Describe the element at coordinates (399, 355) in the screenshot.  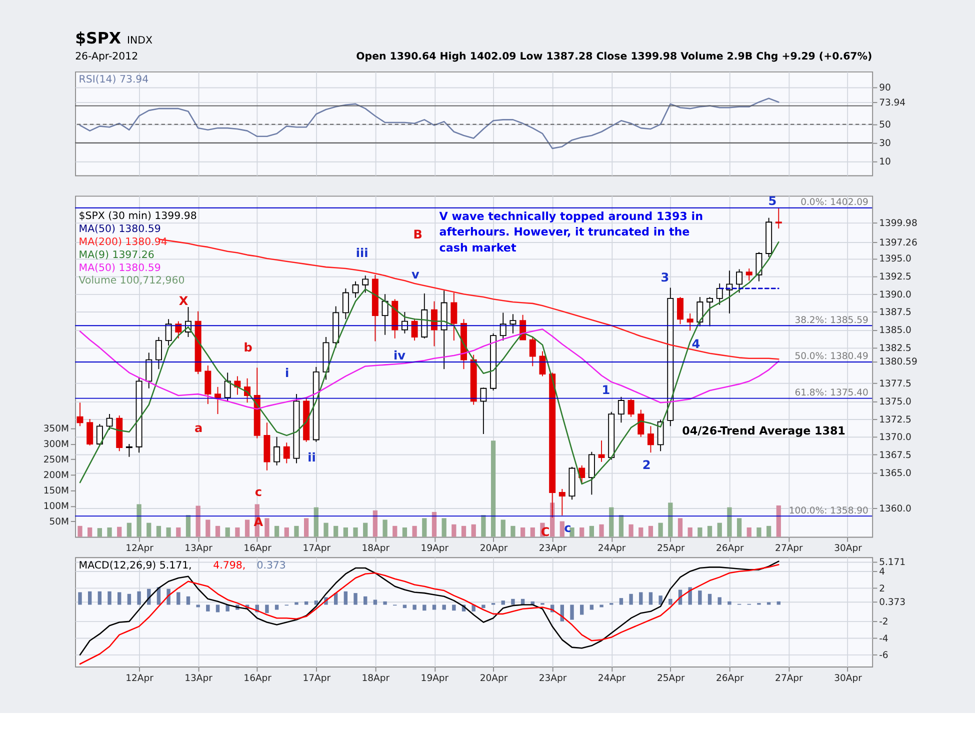
I see `annotation: iv` at that location.